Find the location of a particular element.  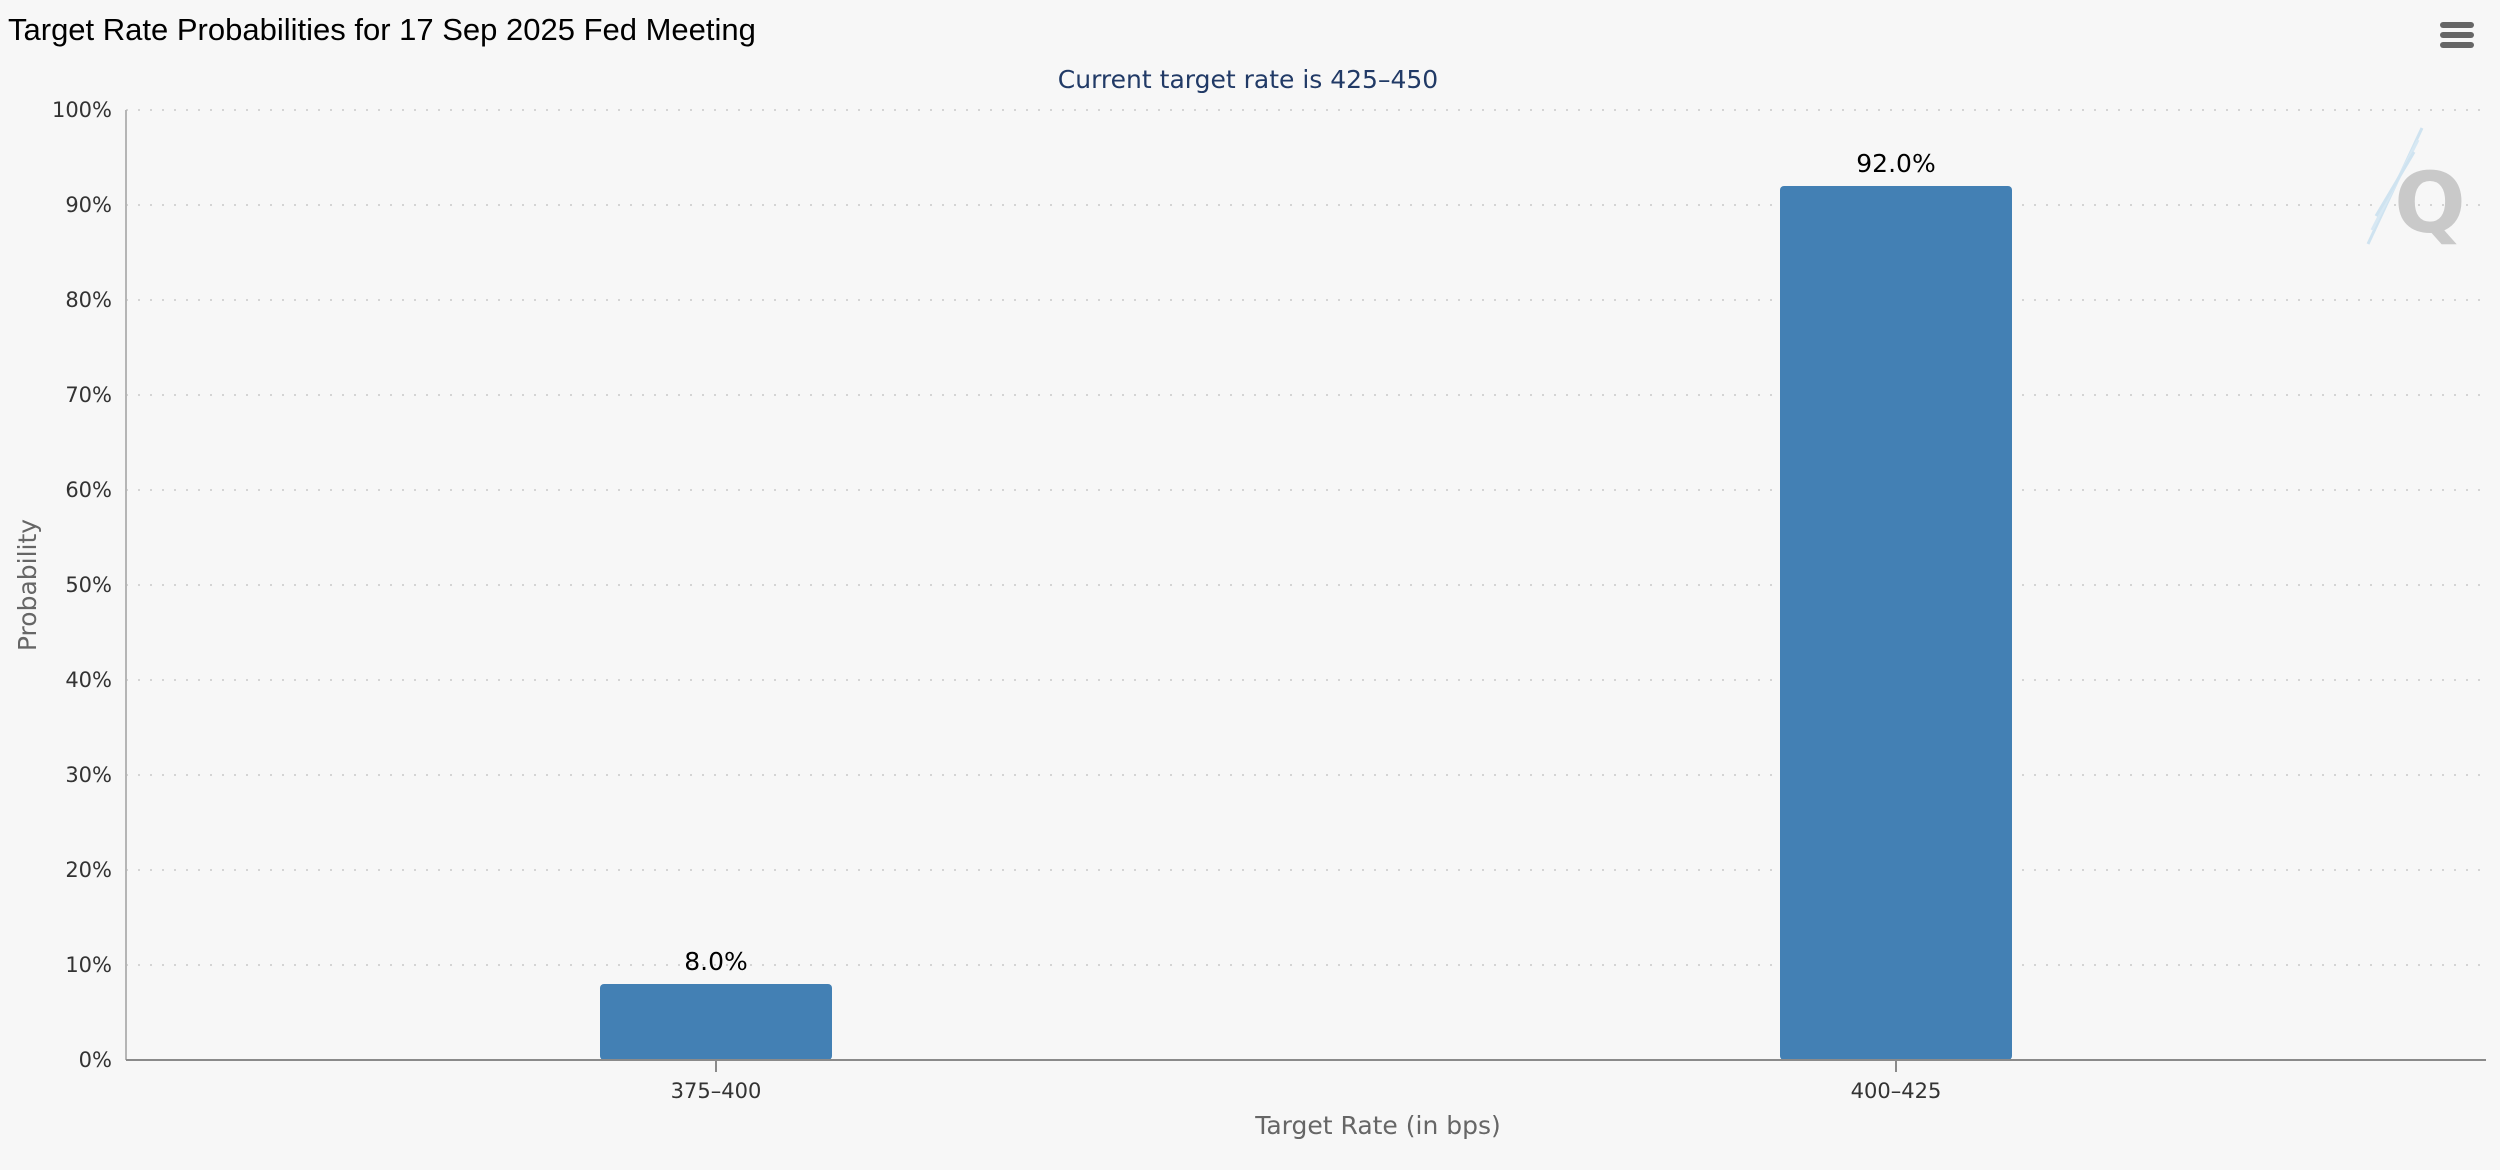

y-tick-label: 80% is located at coordinates (88, 300).